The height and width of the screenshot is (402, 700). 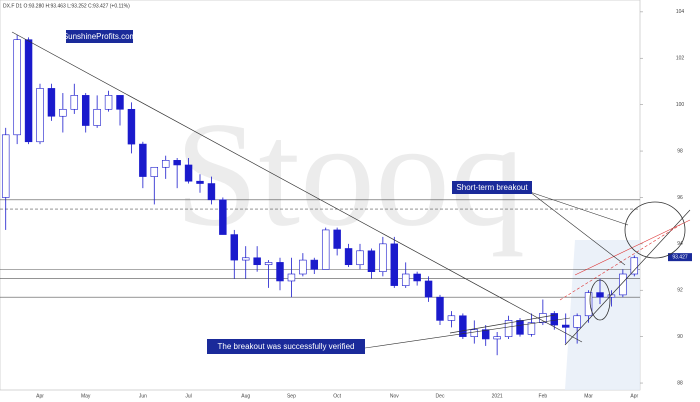 What do you see at coordinates (543, 396) in the screenshot?
I see `x-tick-label: Feb` at bounding box center [543, 396].